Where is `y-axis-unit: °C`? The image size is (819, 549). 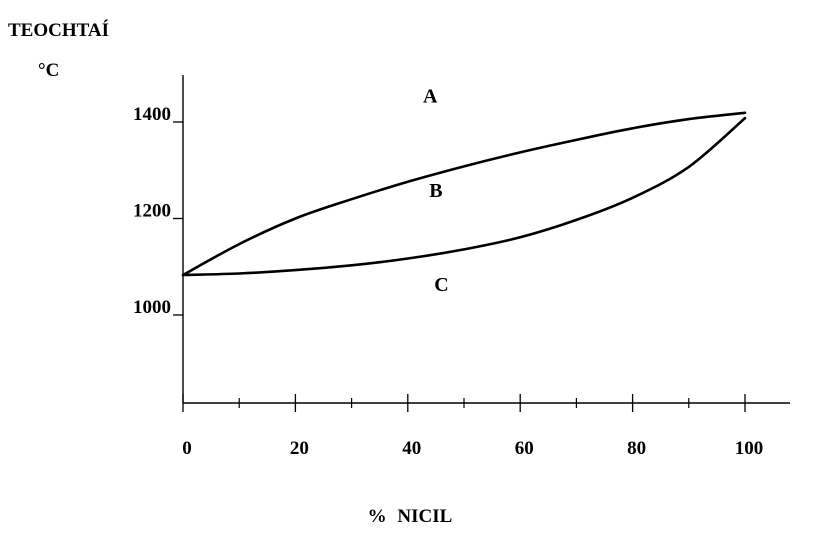 y-axis-unit: °C is located at coordinates (48, 70).